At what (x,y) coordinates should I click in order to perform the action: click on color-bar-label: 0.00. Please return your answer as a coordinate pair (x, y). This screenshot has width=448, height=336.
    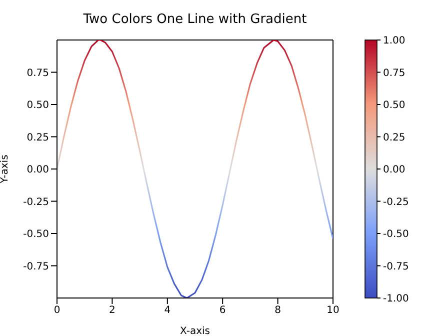
    Looking at the image, I should click on (394, 170).